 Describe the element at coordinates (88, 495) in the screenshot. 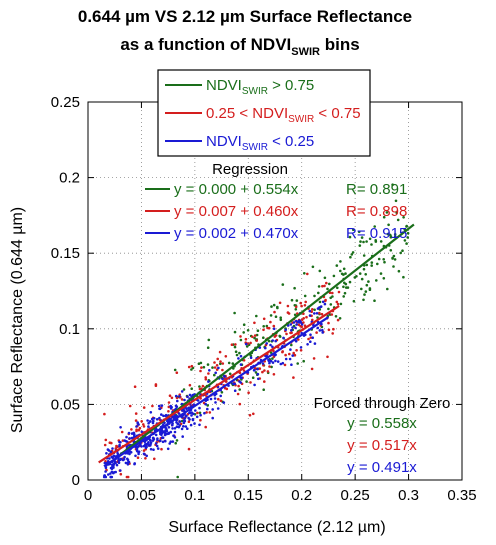

I see `x-tick-label: 0` at that location.